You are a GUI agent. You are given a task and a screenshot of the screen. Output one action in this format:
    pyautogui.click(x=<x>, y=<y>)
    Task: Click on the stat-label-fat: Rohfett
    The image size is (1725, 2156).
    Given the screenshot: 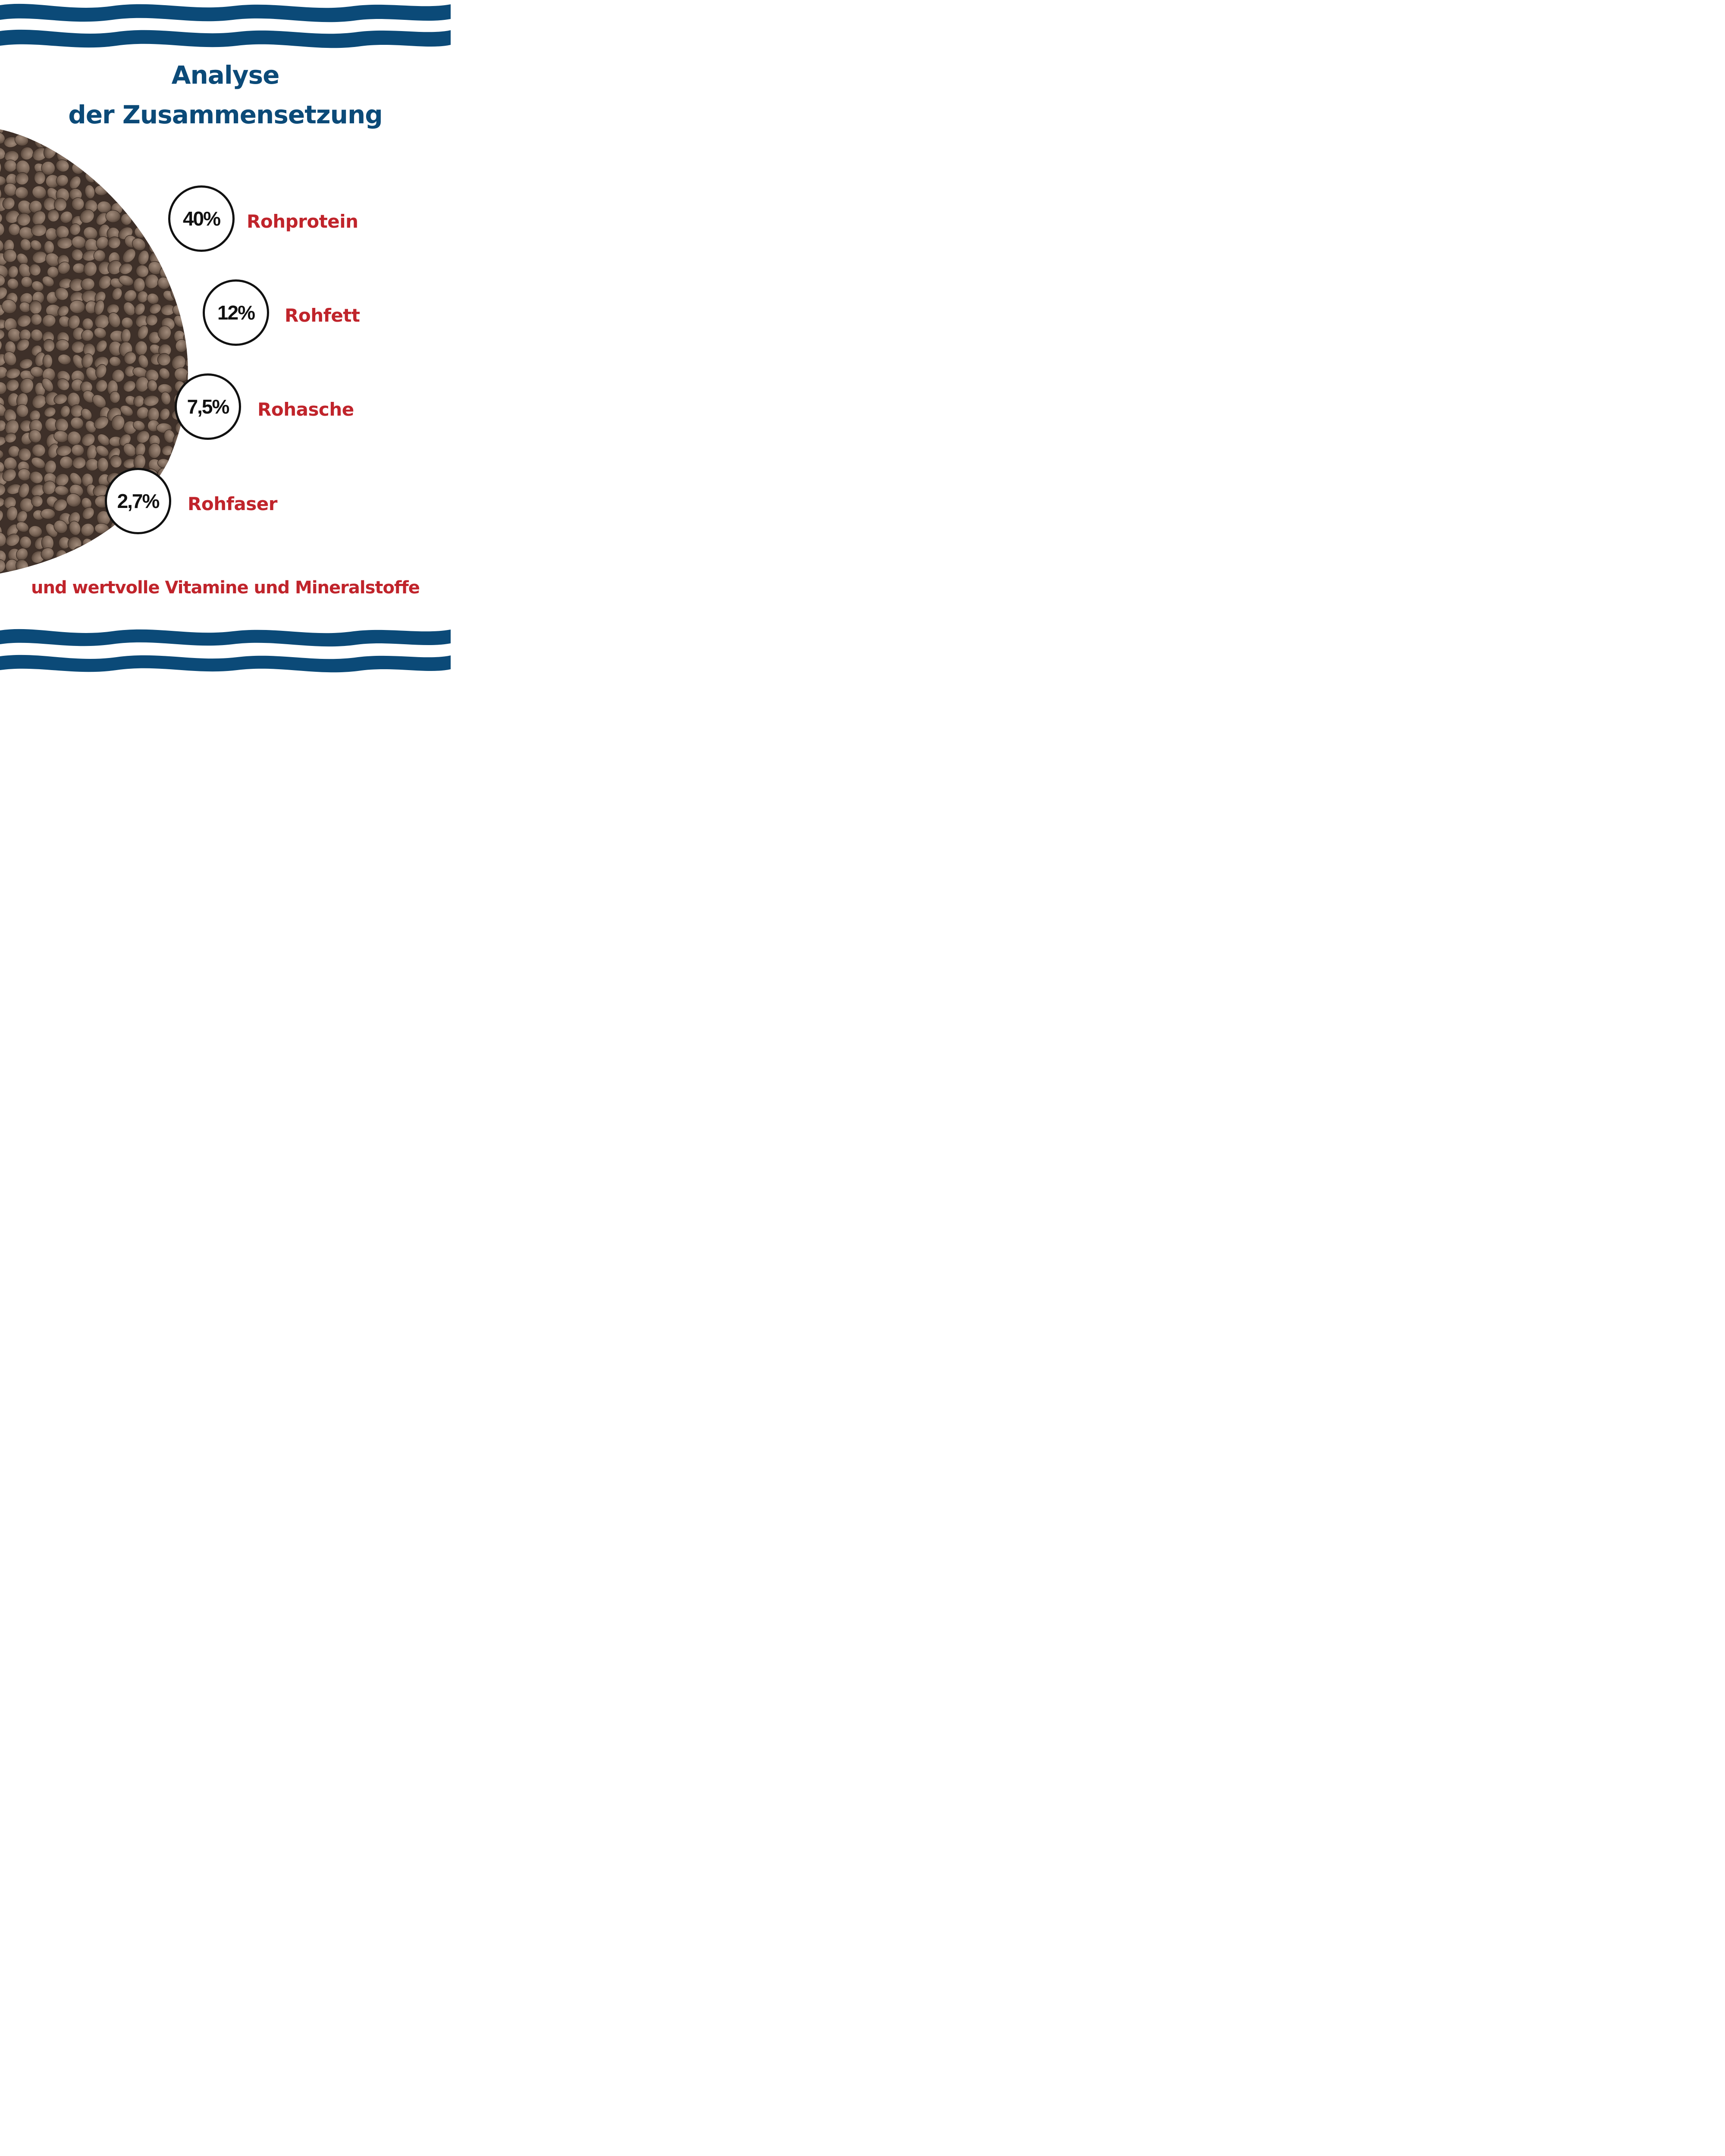 What is the action you would take?
    pyautogui.click(x=322, y=315)
    